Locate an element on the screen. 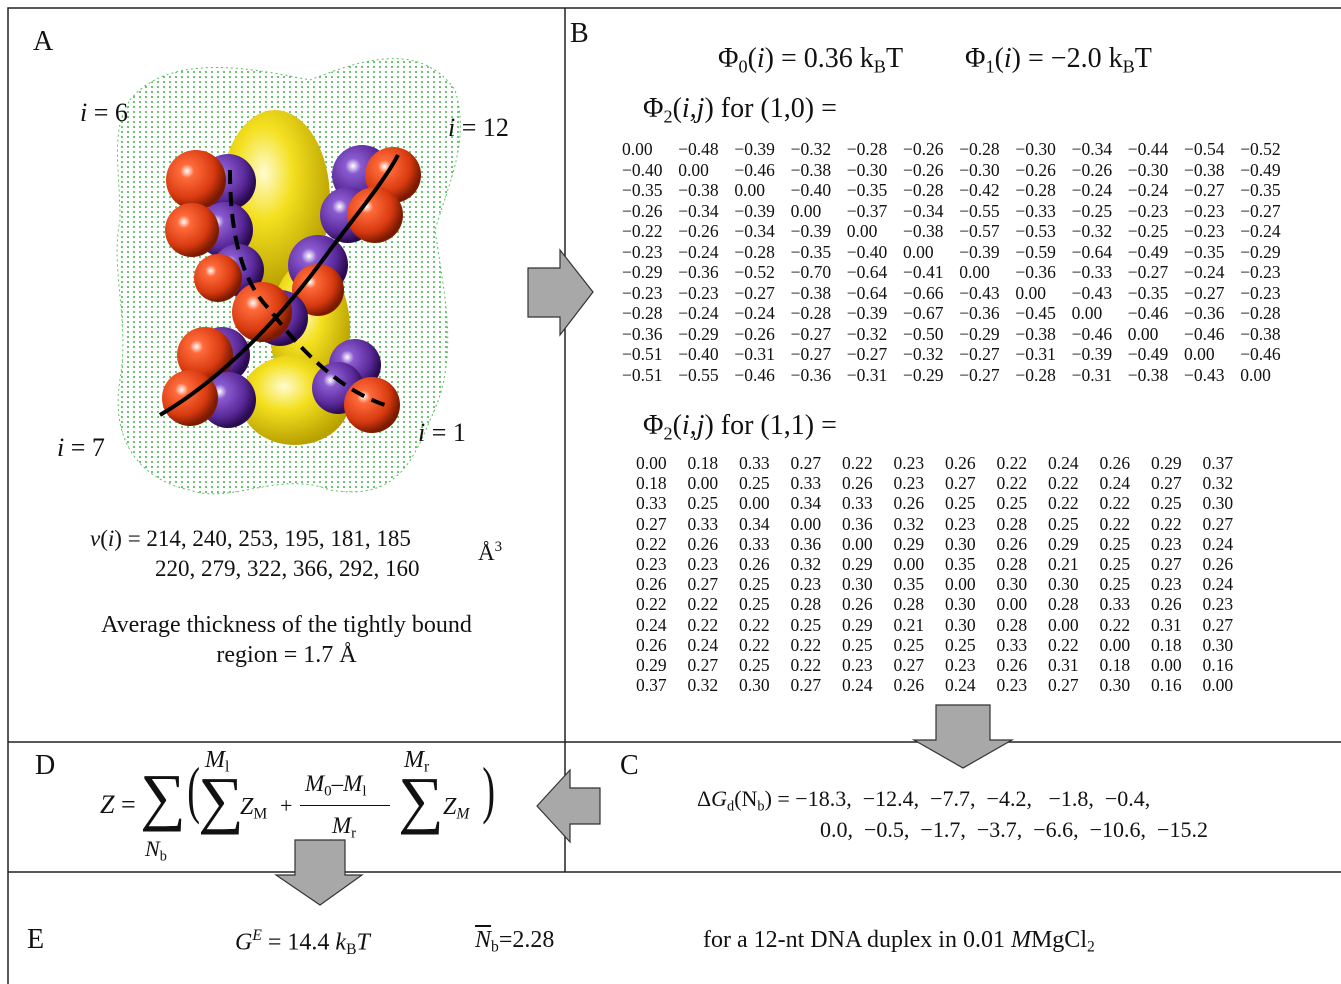 This screenshot has height=984, width=1341. sum-symbol: ∑ is located at coordinates (421, 799).